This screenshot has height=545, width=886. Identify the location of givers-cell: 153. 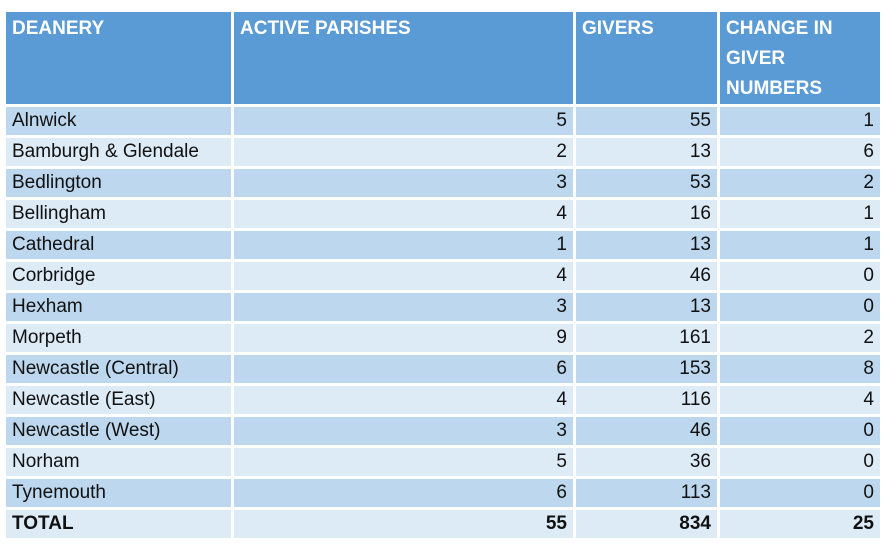
(646, 369).